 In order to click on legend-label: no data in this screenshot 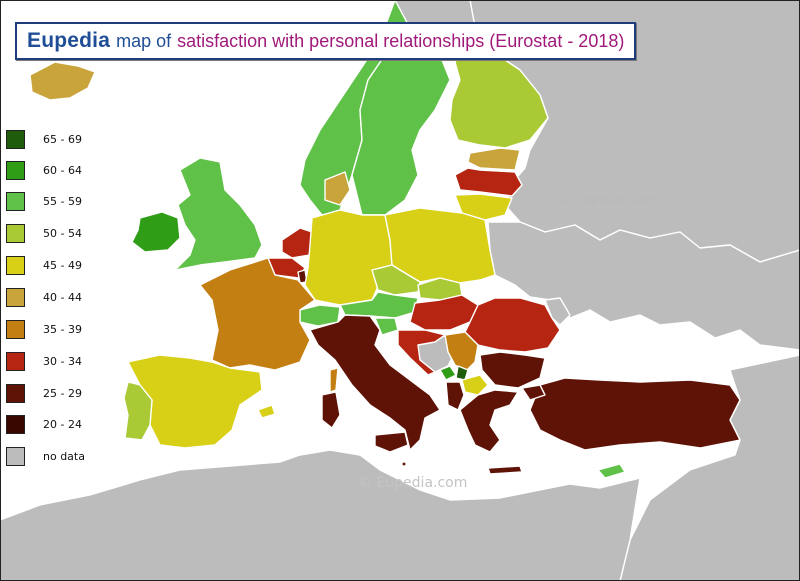, I will do `click(64, 456)`.